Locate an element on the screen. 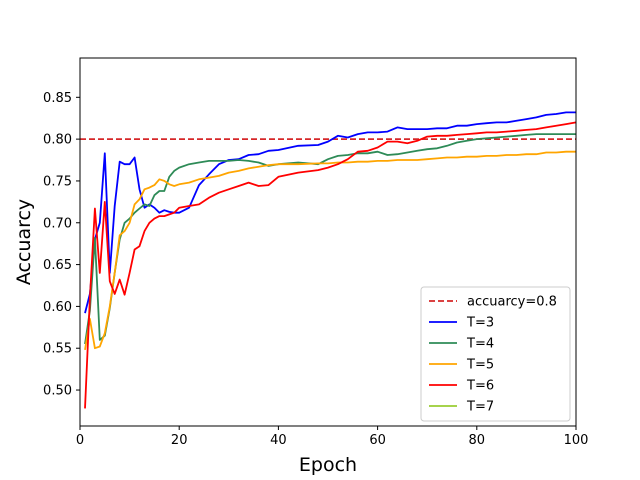 The image size is (640, 480). legend: accuarcy=0.8 T=3 T=4 T=5 T=6 T=7 is located at coordinates (495, 354).